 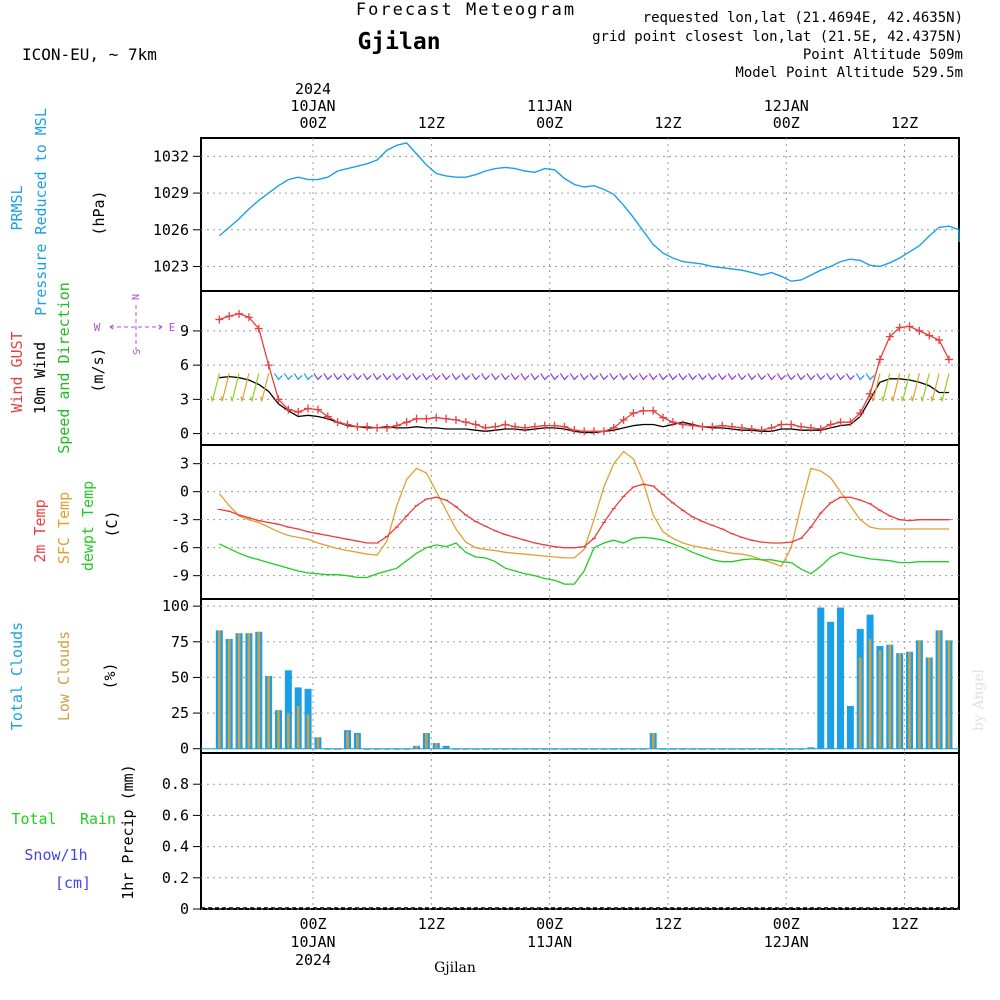 I want to click on precip-unit: 1hr Precip (mm), so click(x=128, y=831).